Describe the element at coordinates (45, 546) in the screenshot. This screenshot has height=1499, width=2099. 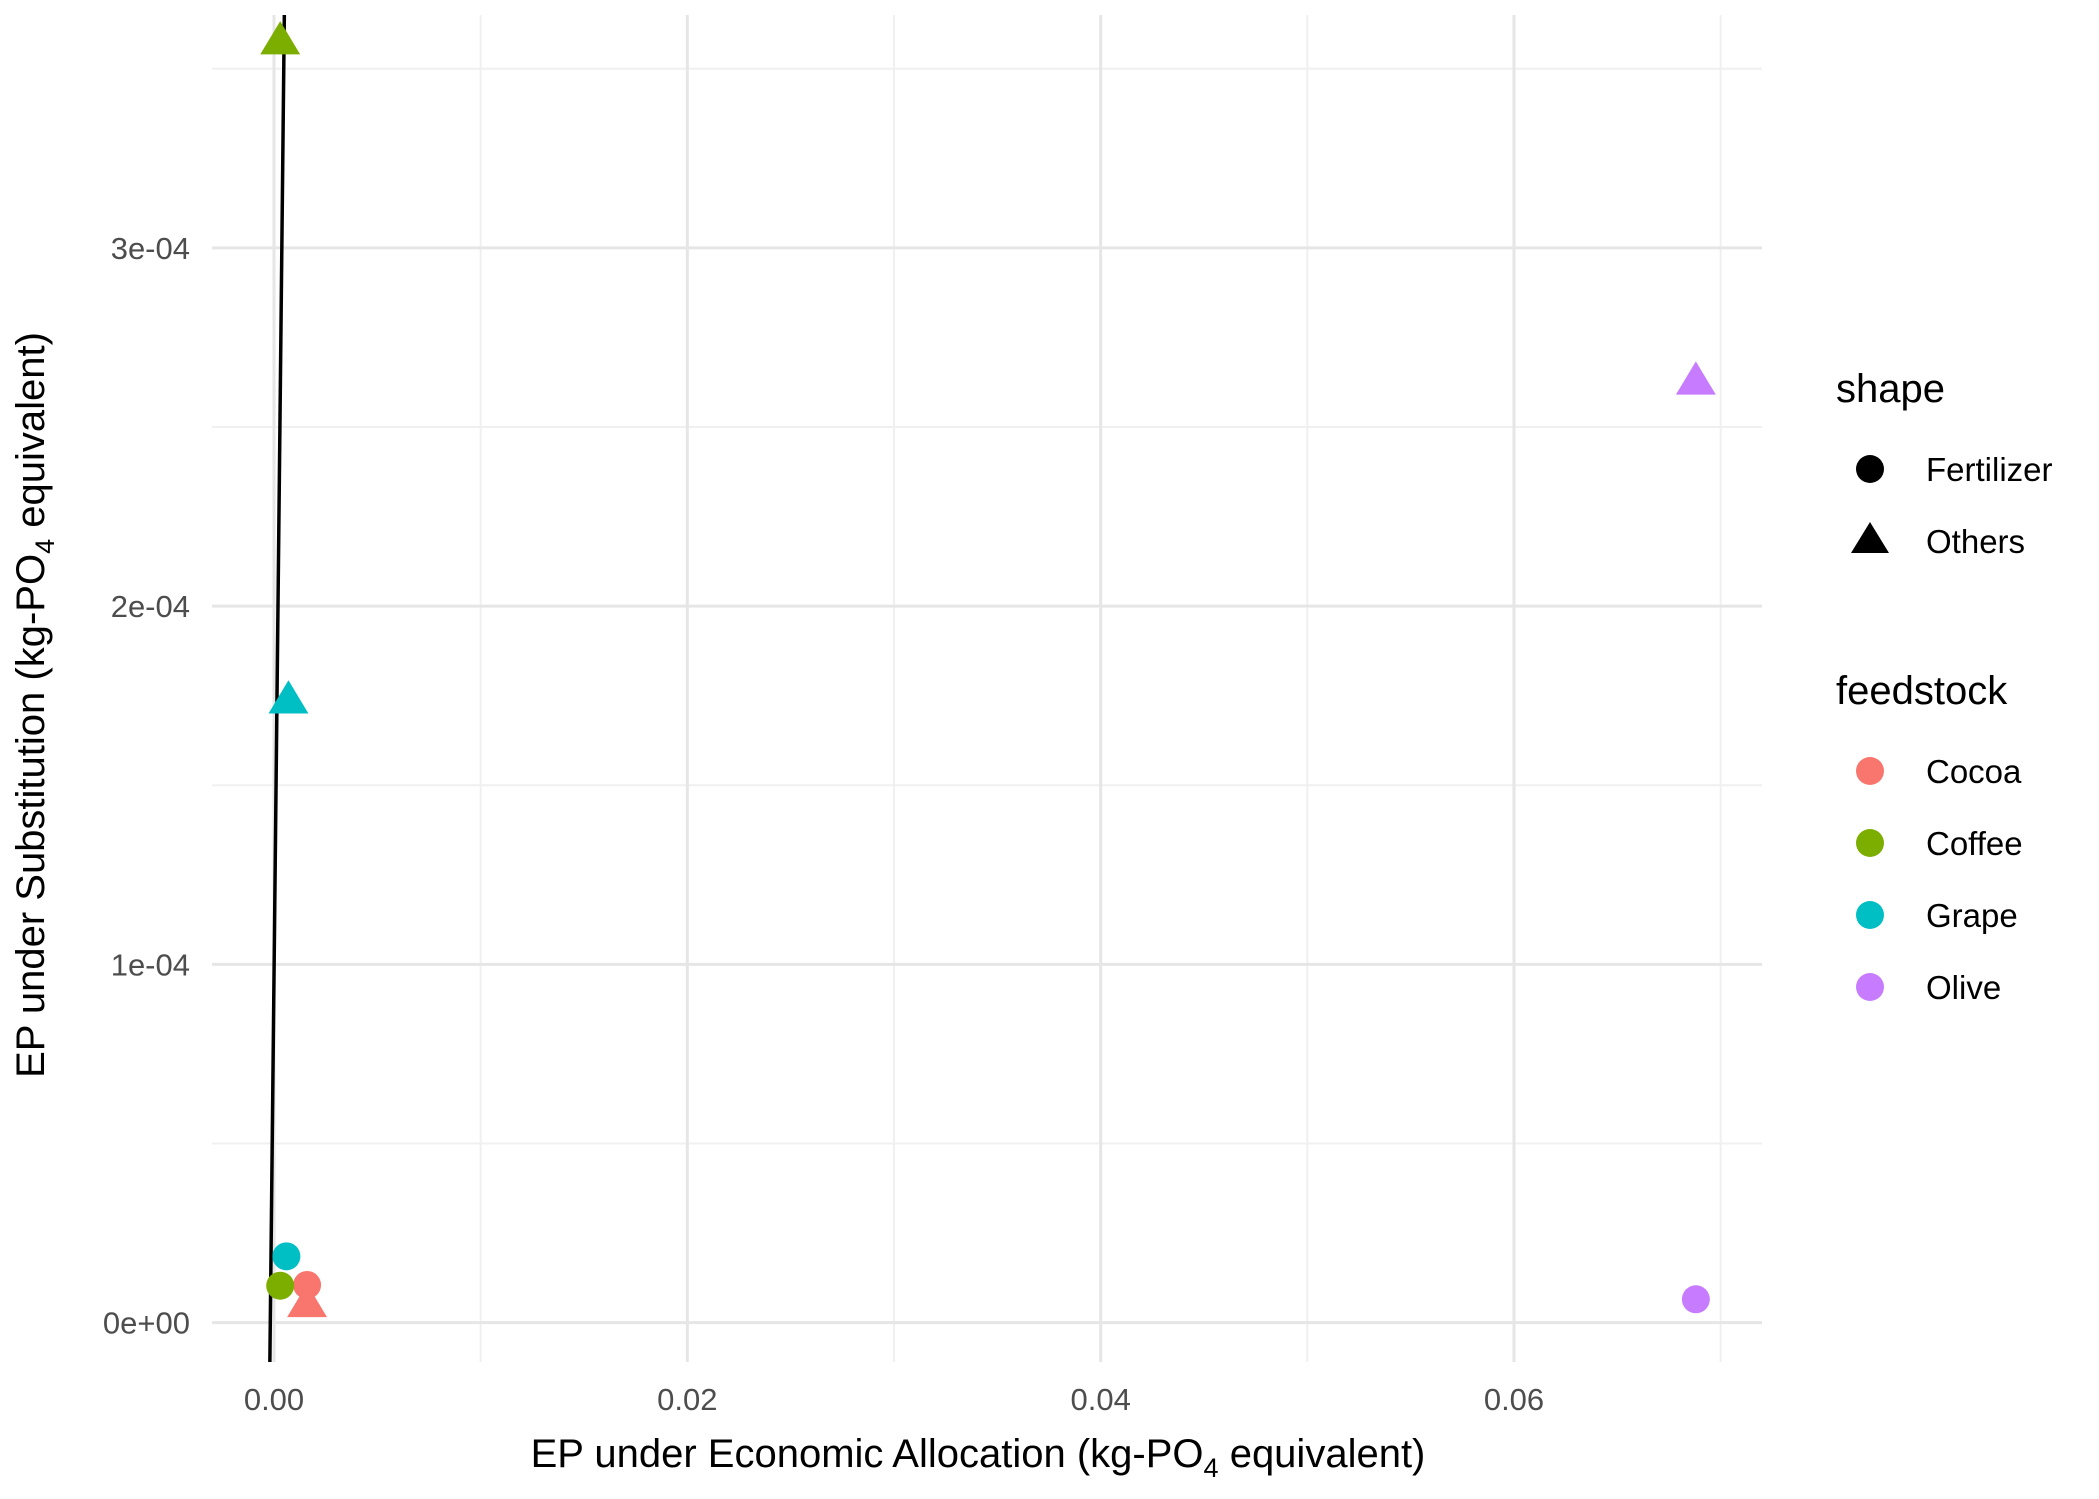
I see `y-axis-title-subscript: 4` at that location.